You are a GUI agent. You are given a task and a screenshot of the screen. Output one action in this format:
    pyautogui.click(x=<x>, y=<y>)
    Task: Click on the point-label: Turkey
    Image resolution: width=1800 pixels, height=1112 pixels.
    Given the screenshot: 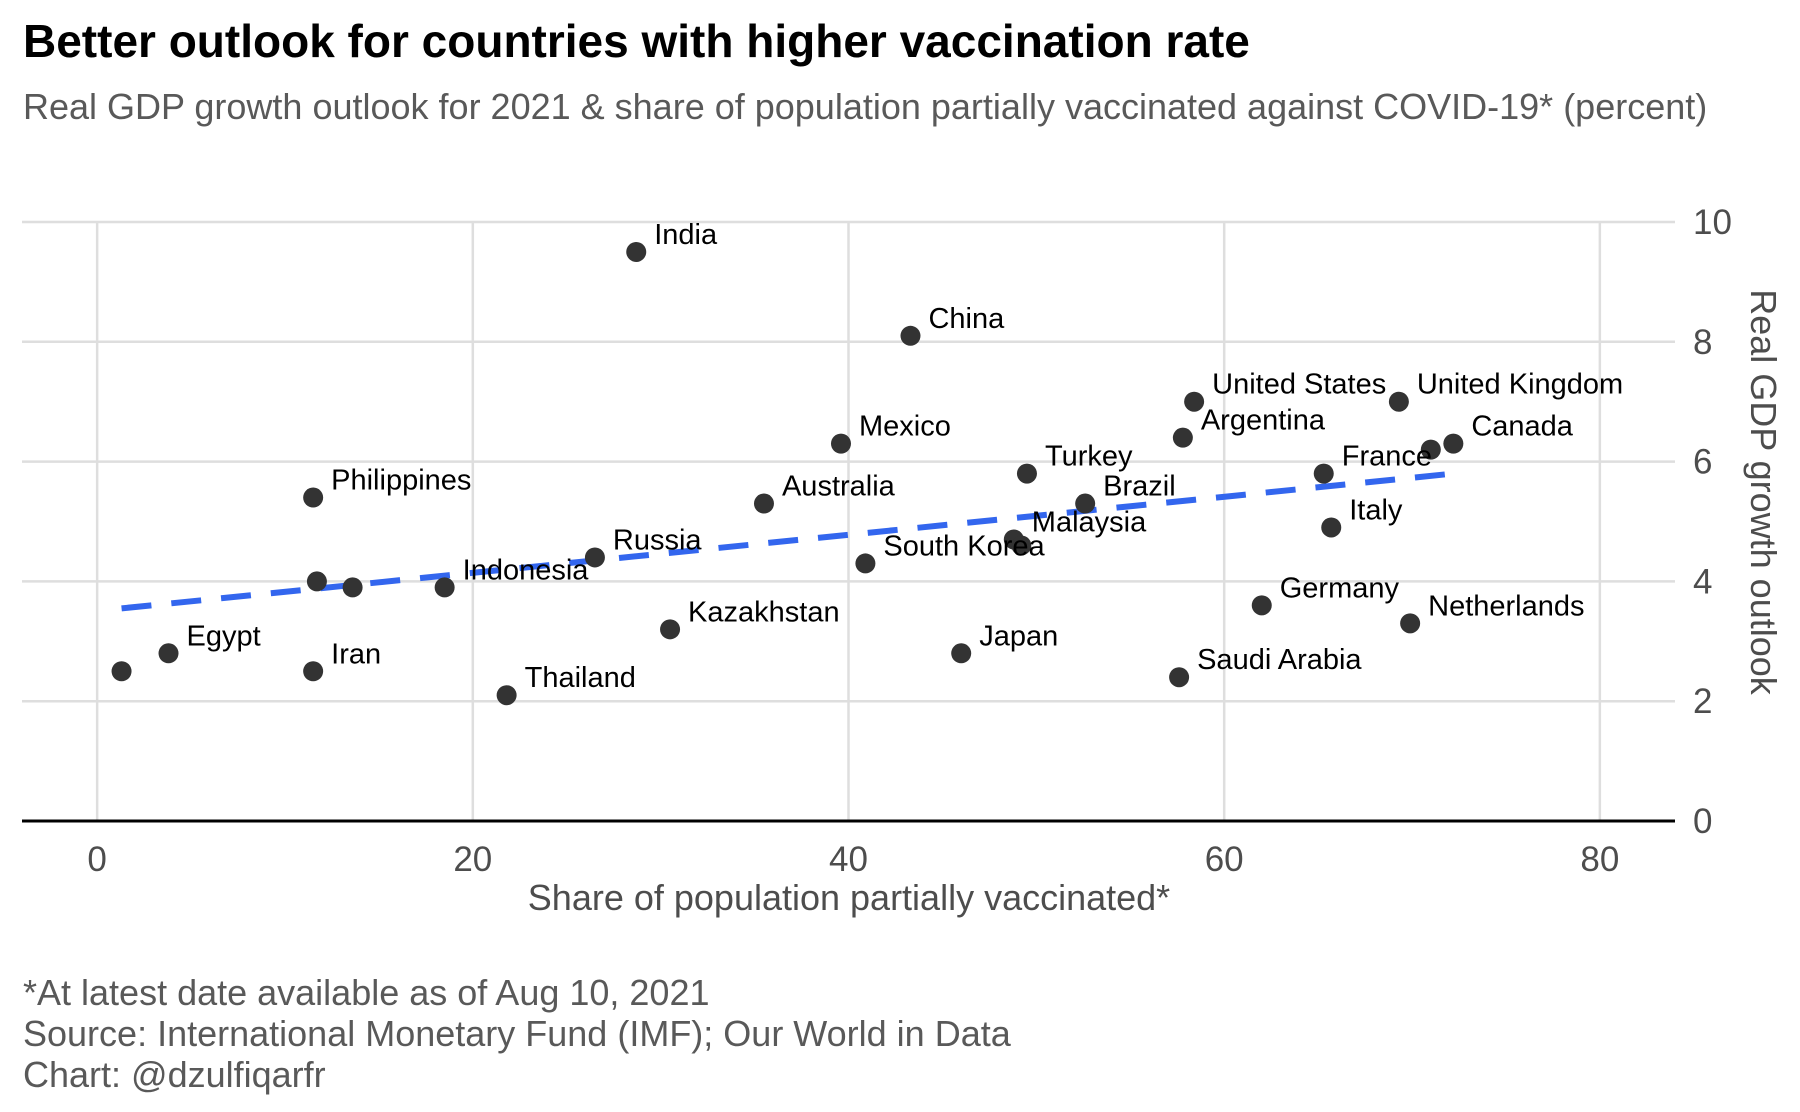 What is the action you would take?
    pyautogui.click(x=1089, y=457)
    